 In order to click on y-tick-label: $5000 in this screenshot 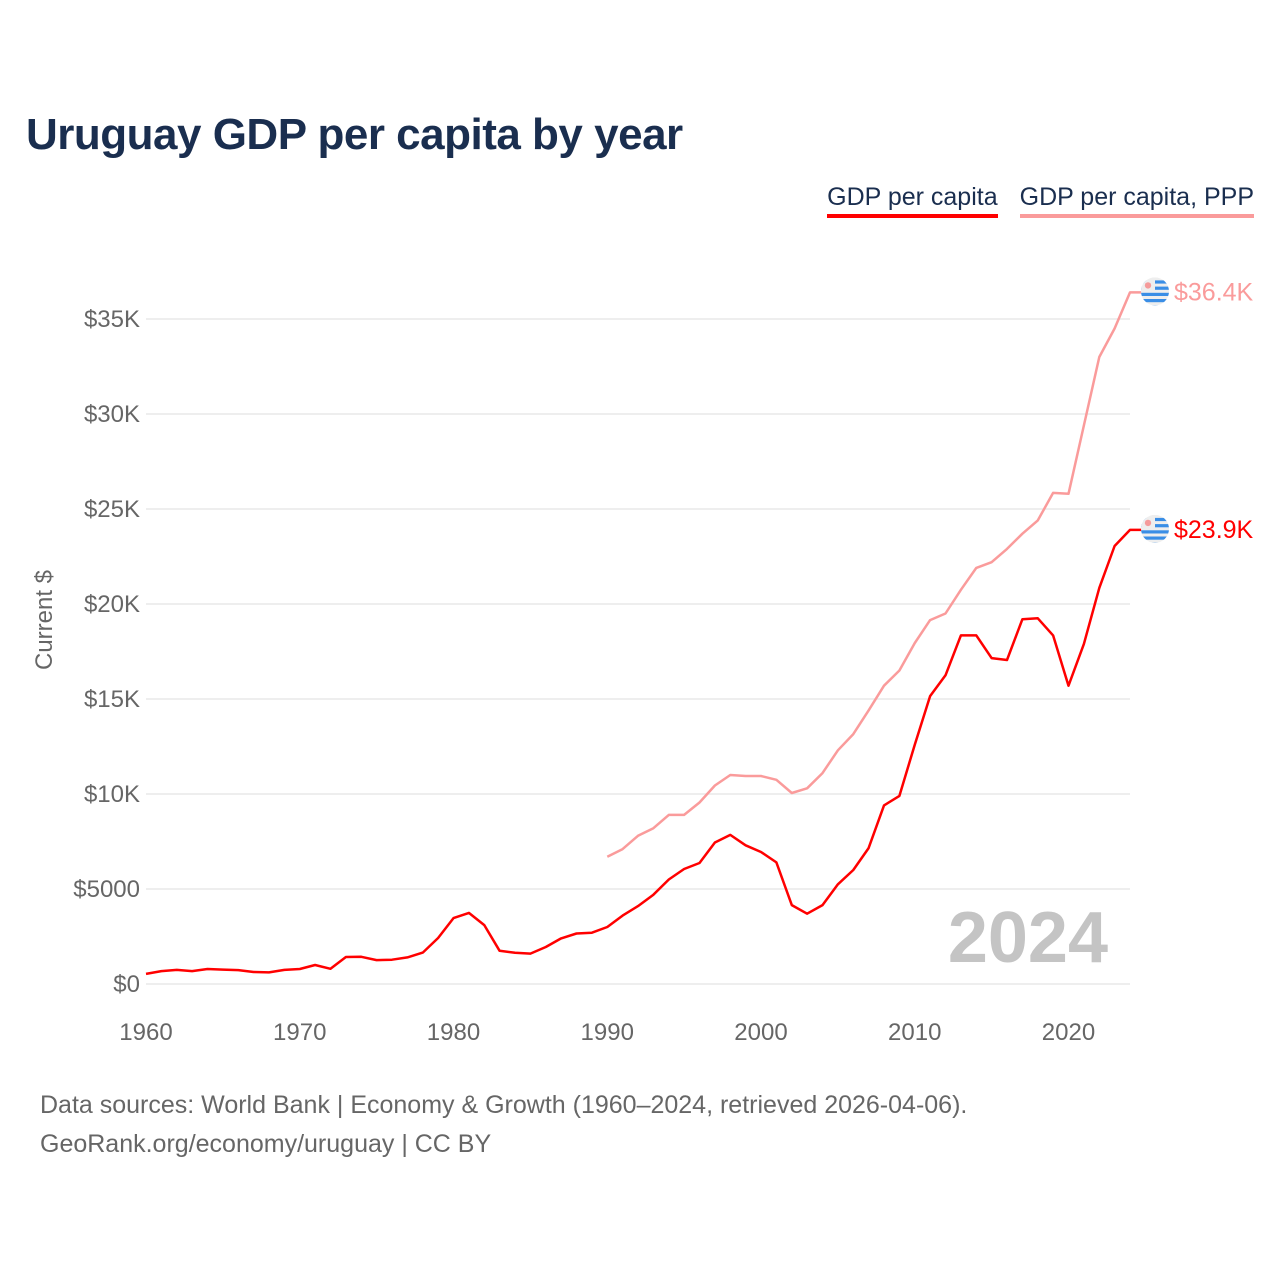, I will do `click(106, 889)`.